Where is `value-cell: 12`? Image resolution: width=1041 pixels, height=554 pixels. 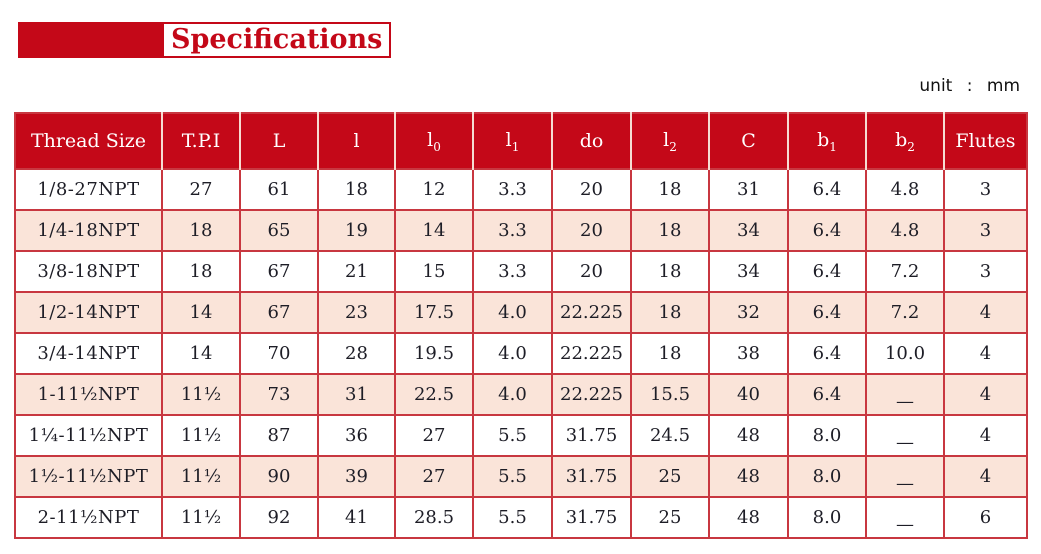
value-cell: 12 is located at coordinates (434, 189).